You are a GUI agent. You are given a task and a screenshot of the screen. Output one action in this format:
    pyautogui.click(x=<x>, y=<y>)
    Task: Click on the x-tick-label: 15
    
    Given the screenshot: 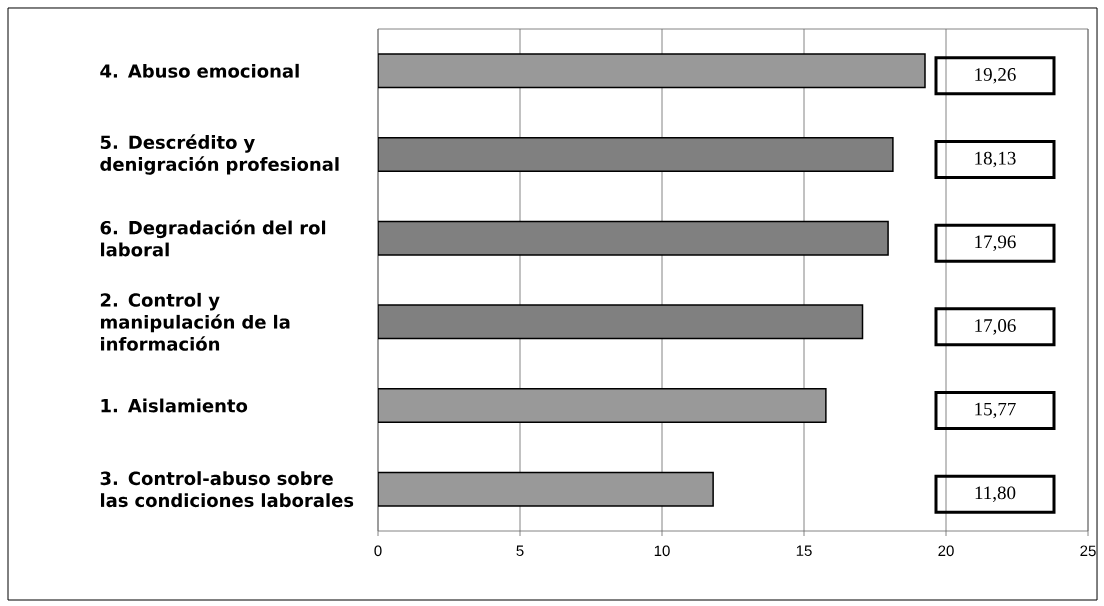 What is the action you would take?
    pyautogui.click(x=804, y=550)
    